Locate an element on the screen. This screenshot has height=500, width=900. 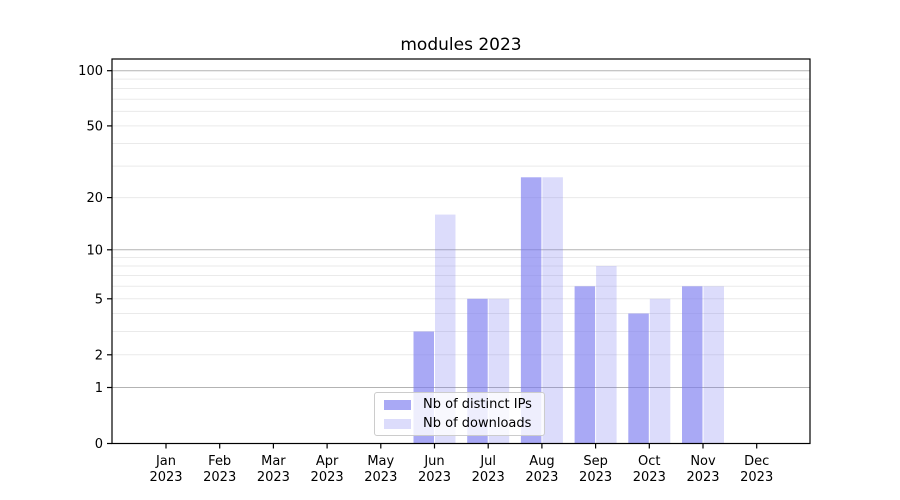
x-tick-label-month-jul: Jul is located at coordinates (487, 461).